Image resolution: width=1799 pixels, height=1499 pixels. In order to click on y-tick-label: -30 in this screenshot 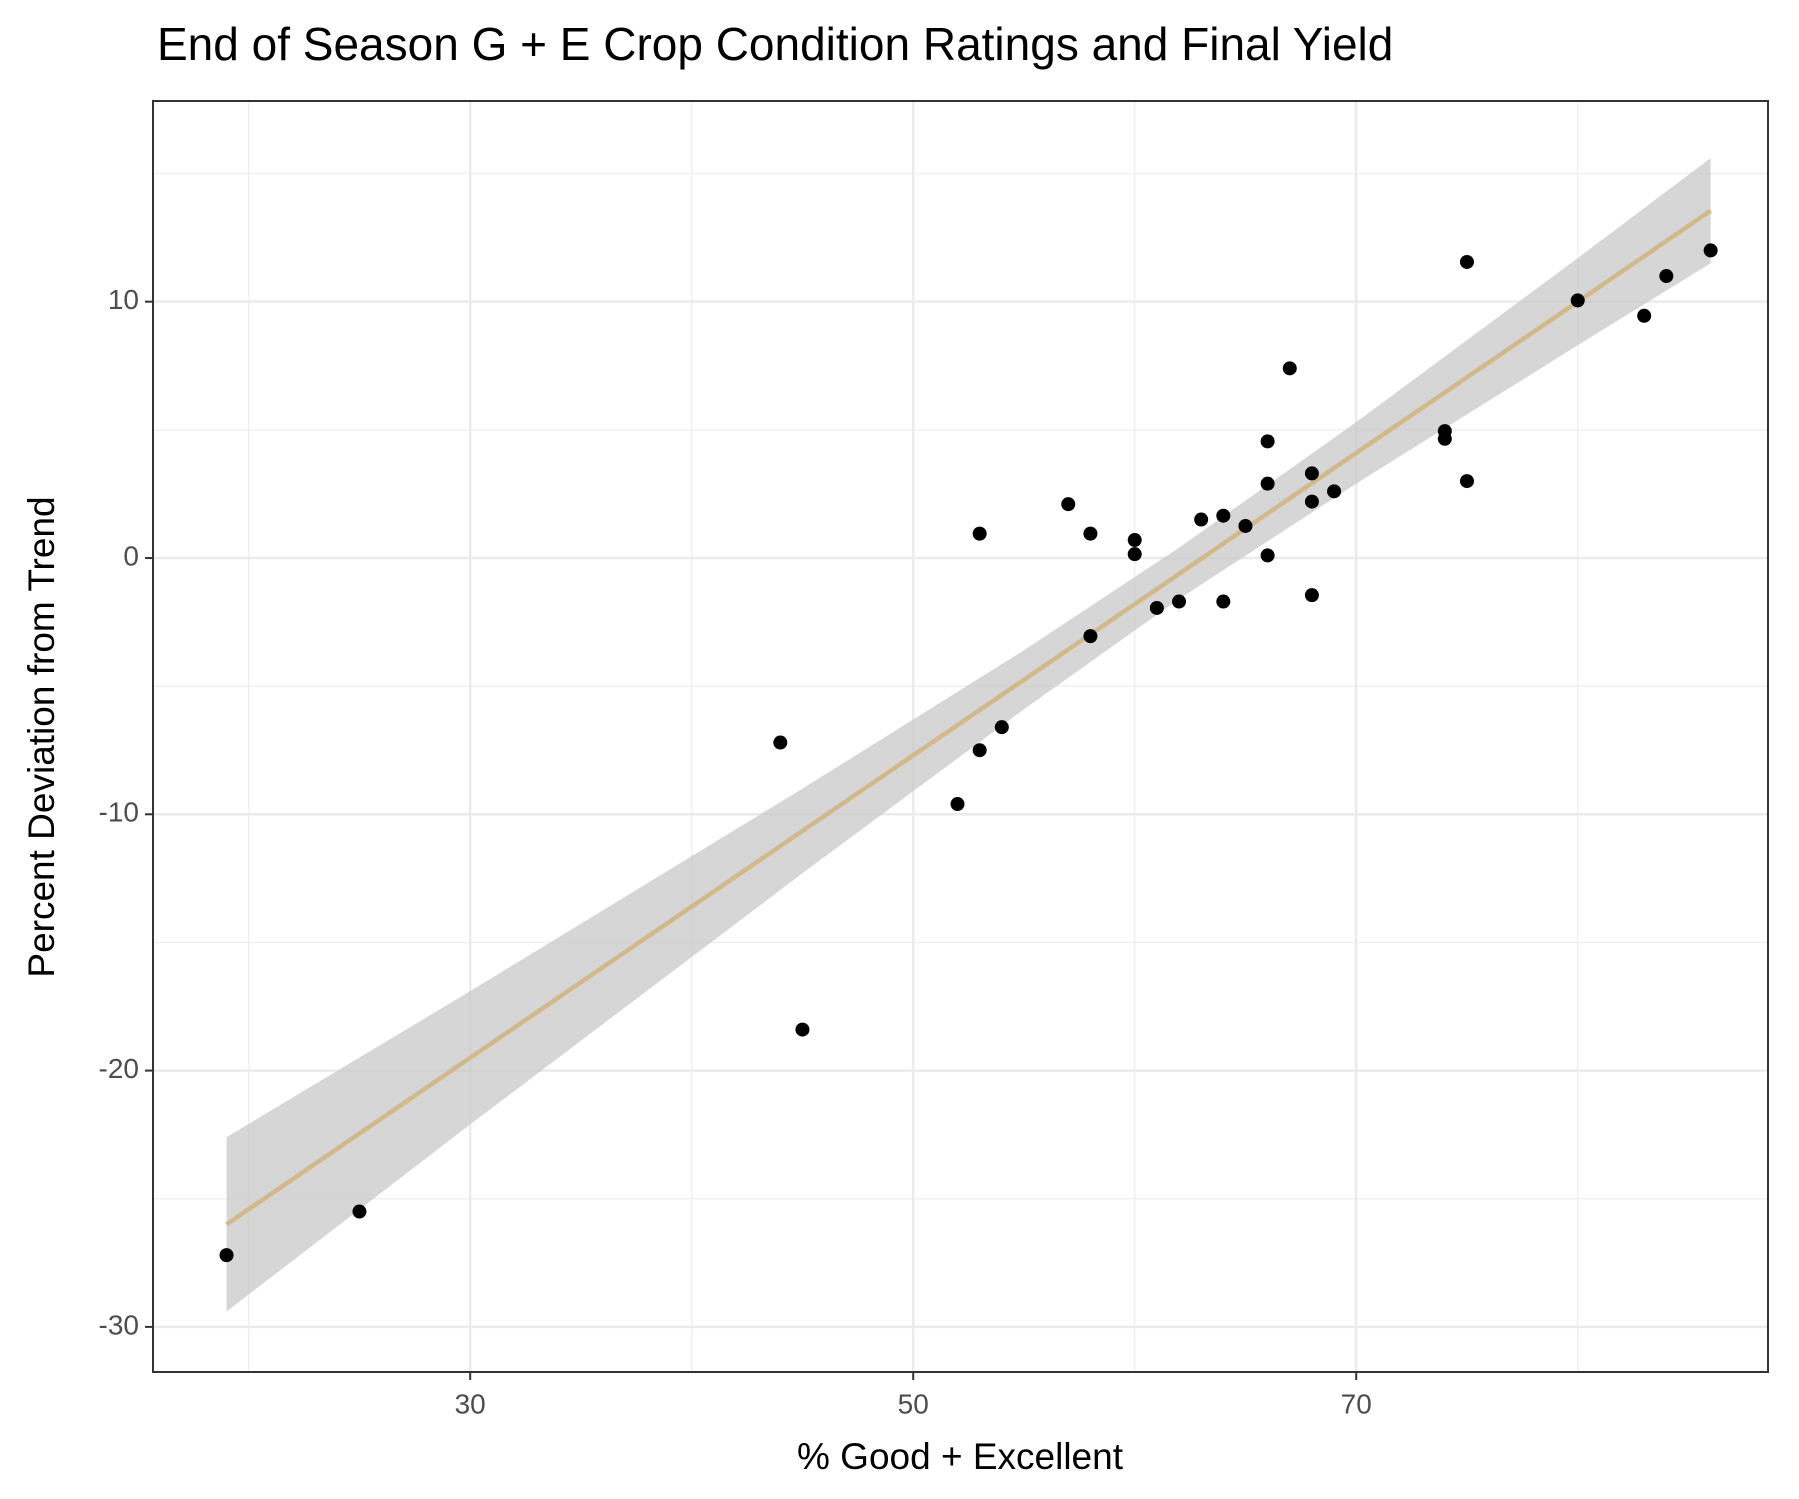, I will do `click(119, 1324)`.